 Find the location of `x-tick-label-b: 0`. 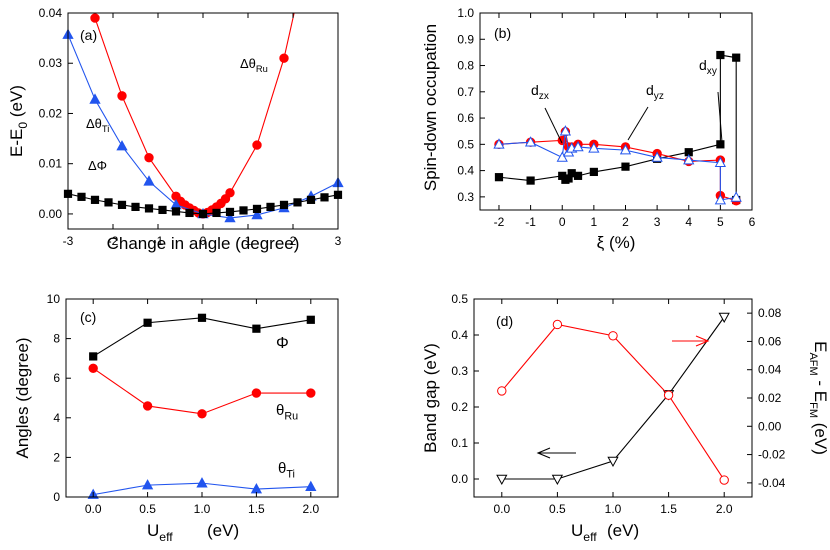

x-tick-label-b: 0 is located at coordinates (562, 222).